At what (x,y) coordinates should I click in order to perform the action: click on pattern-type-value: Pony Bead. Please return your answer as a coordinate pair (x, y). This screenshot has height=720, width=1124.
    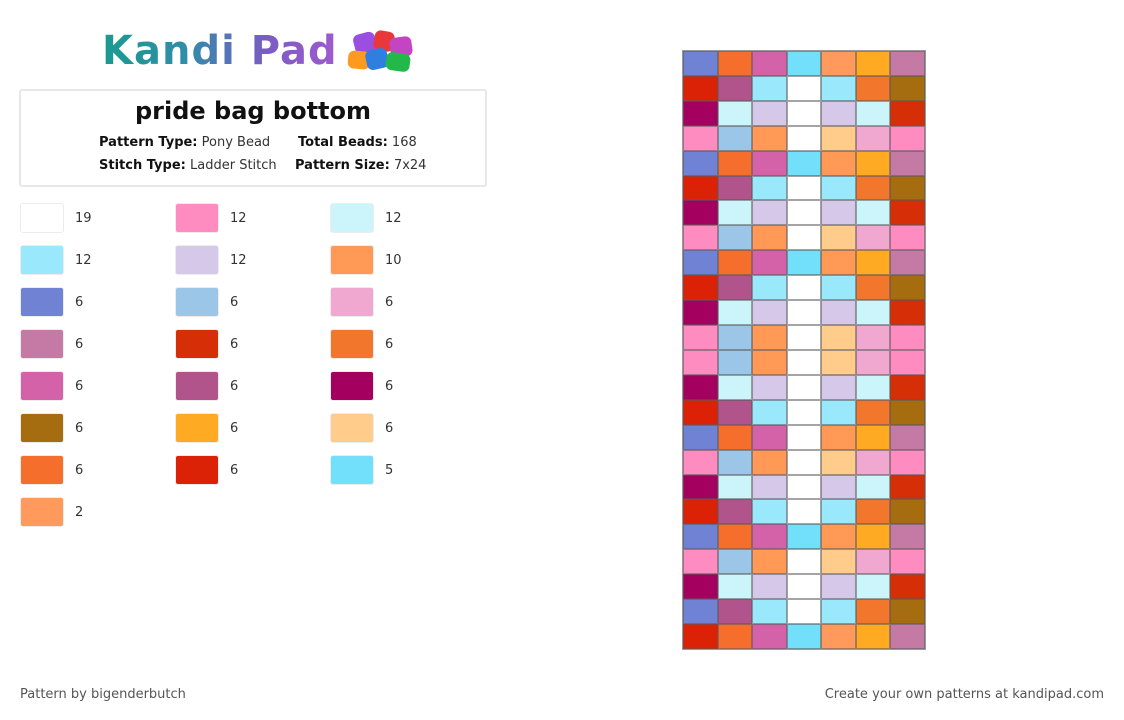
    Looking at the image, I should click on (236, 142).